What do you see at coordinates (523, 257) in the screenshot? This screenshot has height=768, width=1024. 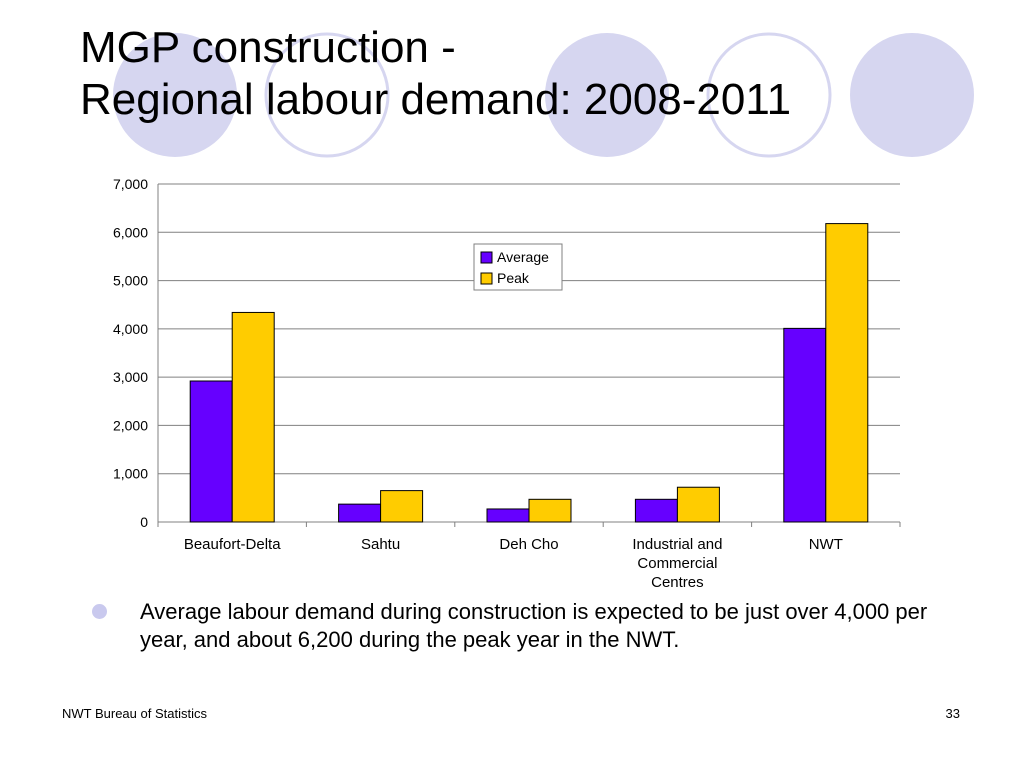 I see `legend-label-average: Average` at bounding box center [523, 257].